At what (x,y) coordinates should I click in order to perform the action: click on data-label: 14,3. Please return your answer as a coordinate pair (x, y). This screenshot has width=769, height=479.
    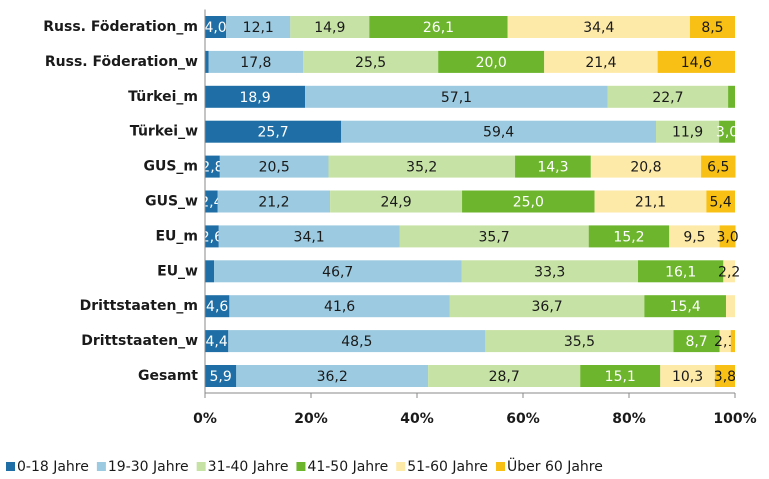
    Looking at the image, I should click on (552, 168).